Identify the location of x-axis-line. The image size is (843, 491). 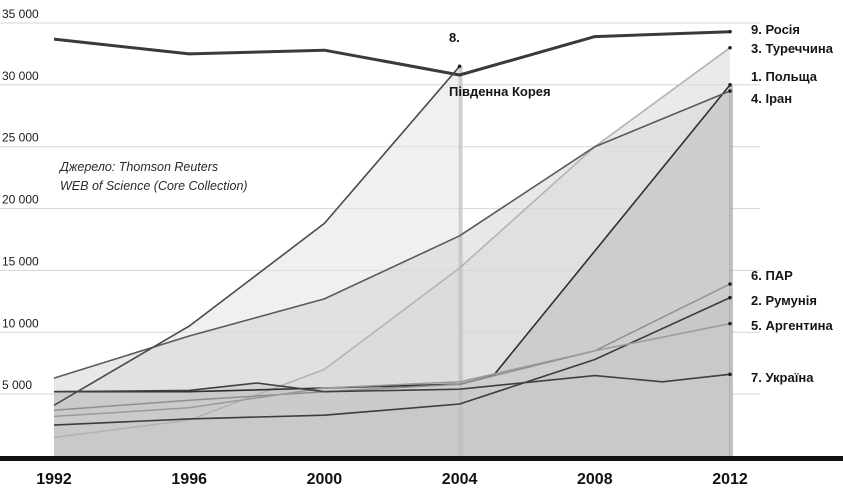
(421, 458).